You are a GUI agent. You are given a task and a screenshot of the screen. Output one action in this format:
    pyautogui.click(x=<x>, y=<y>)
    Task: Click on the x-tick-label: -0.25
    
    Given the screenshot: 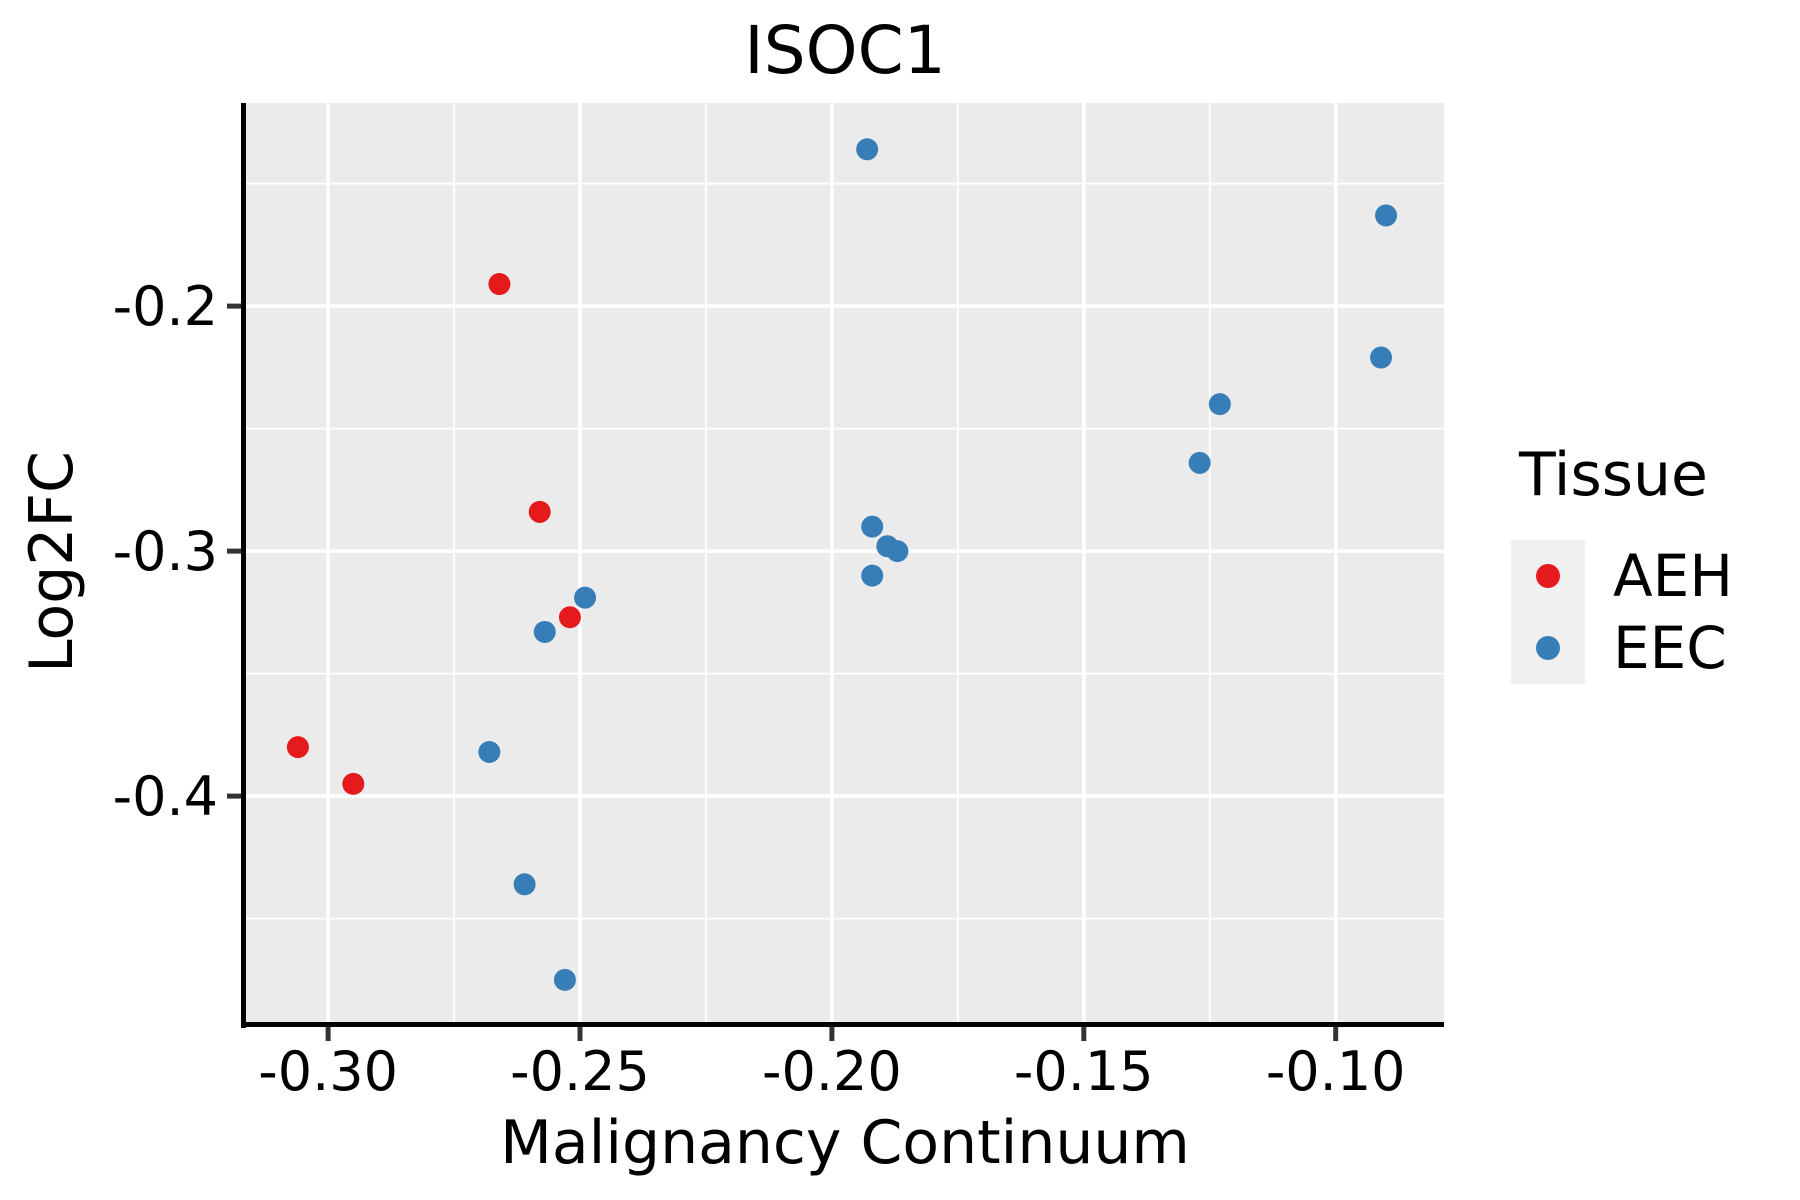 What is the action you would take?
    pyautogui.click(x=580, y=1071)
    